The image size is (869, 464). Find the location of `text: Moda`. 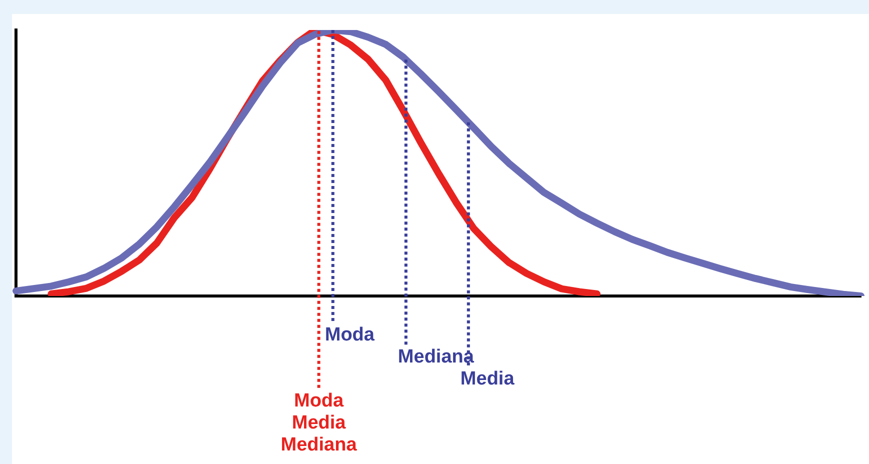

text: Moda is located at coordinates (349, 335).